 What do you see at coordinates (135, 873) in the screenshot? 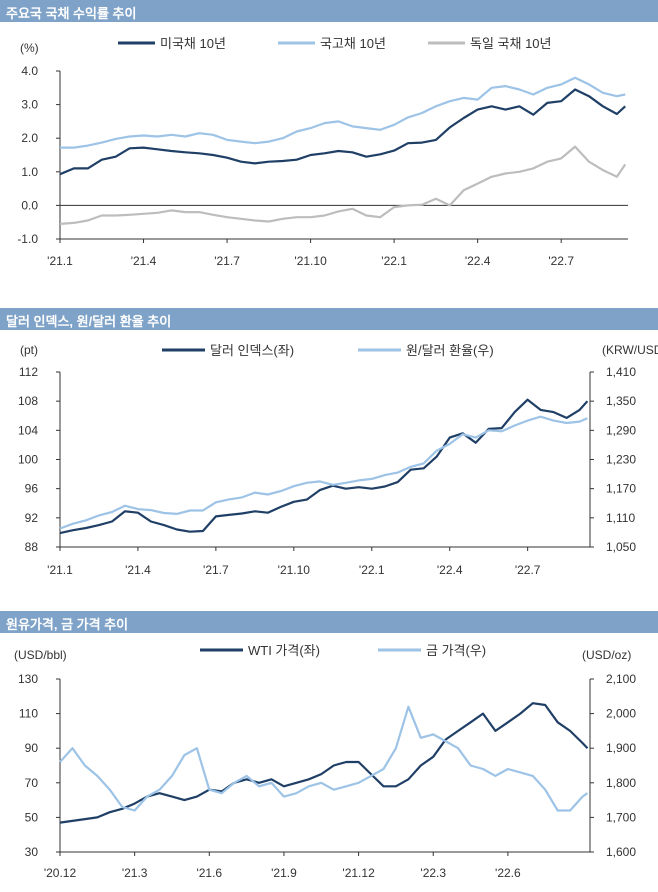
I see `x-tick-label: '21.3` at bounding box center [135, 873].